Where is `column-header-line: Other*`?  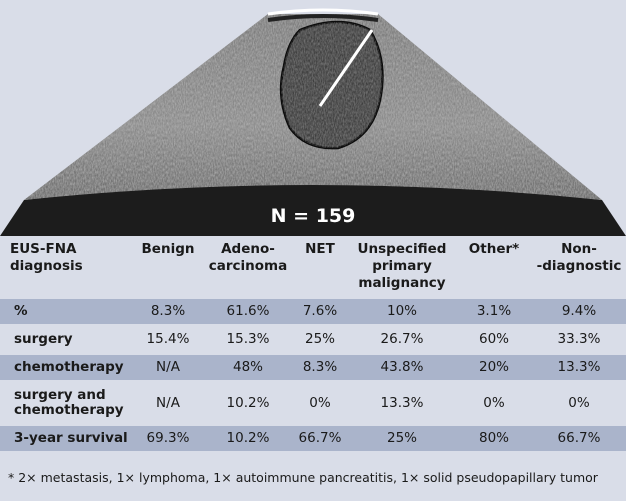 column-header-line: Other* is located at coordinates (494, 249).